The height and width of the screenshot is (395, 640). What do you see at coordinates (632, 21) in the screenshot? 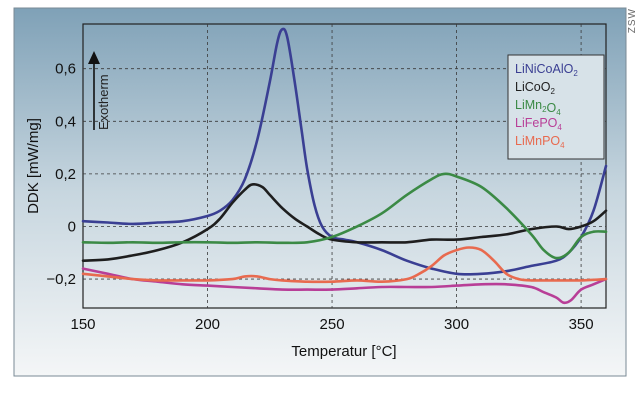
I see `watermark: ZSW` at bounding box center [632, 21].